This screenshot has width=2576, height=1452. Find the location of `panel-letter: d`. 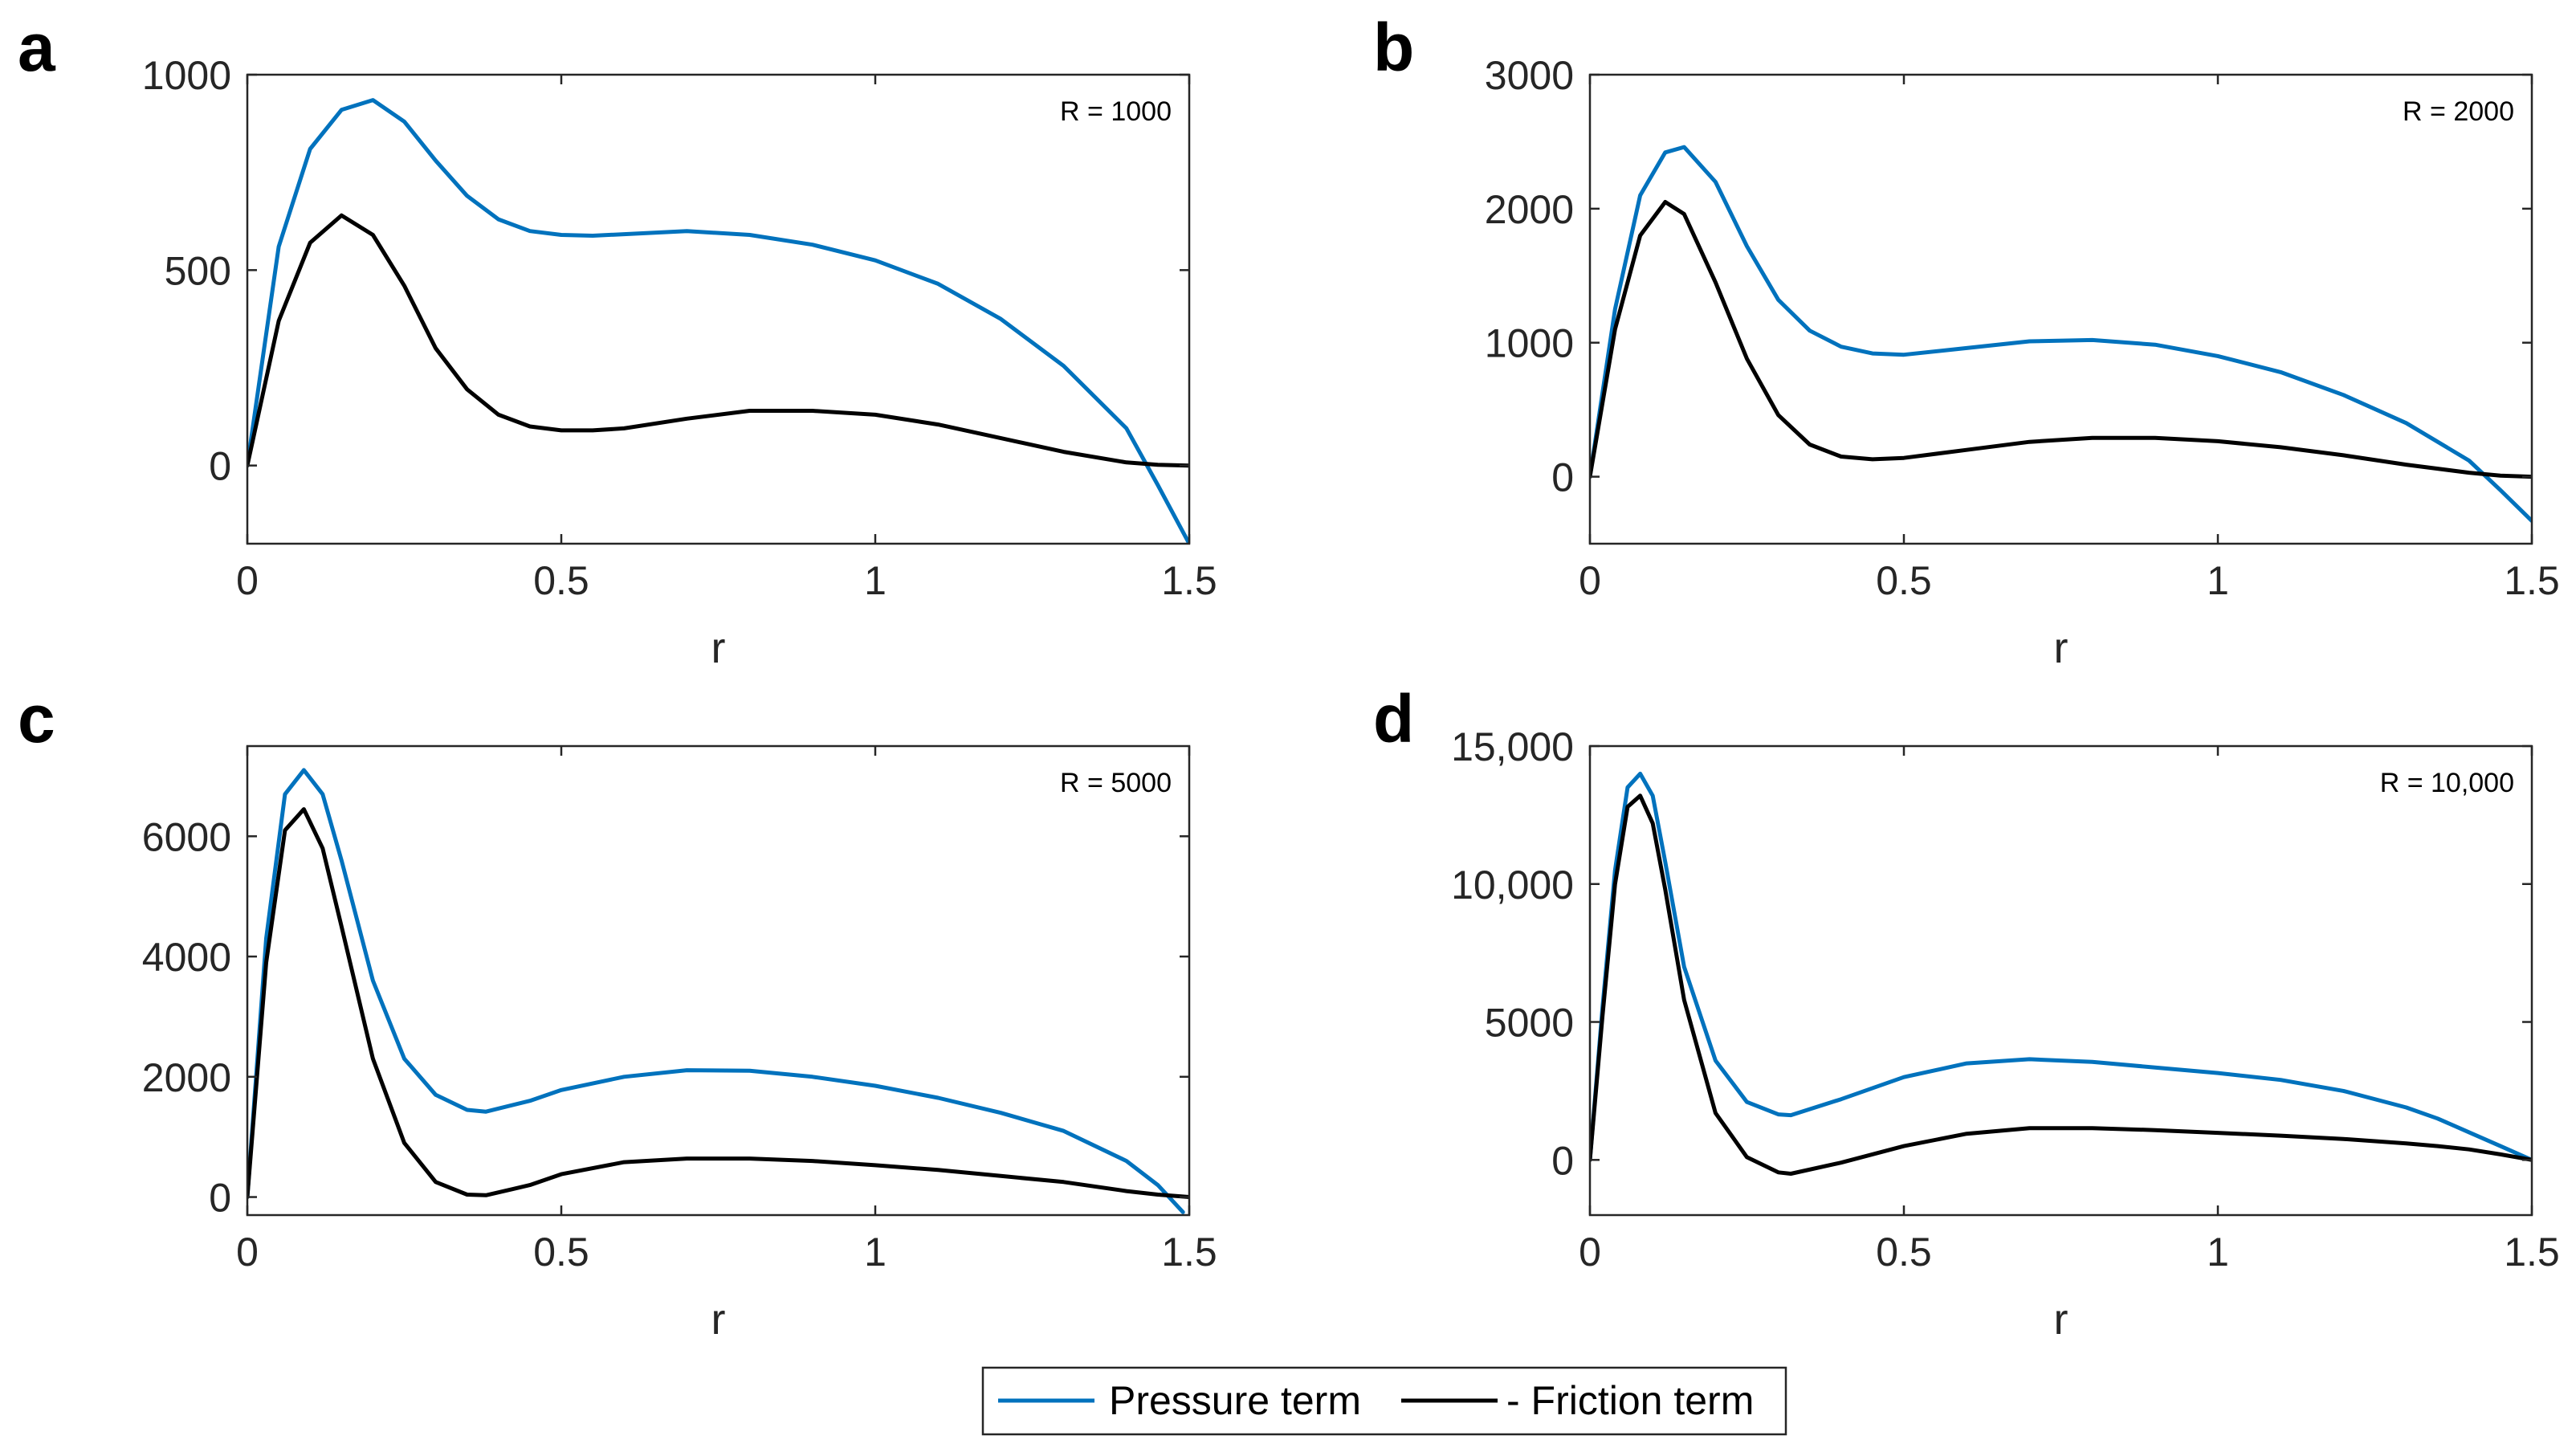

panel-letter: d is located at coordinates (1393, 719).